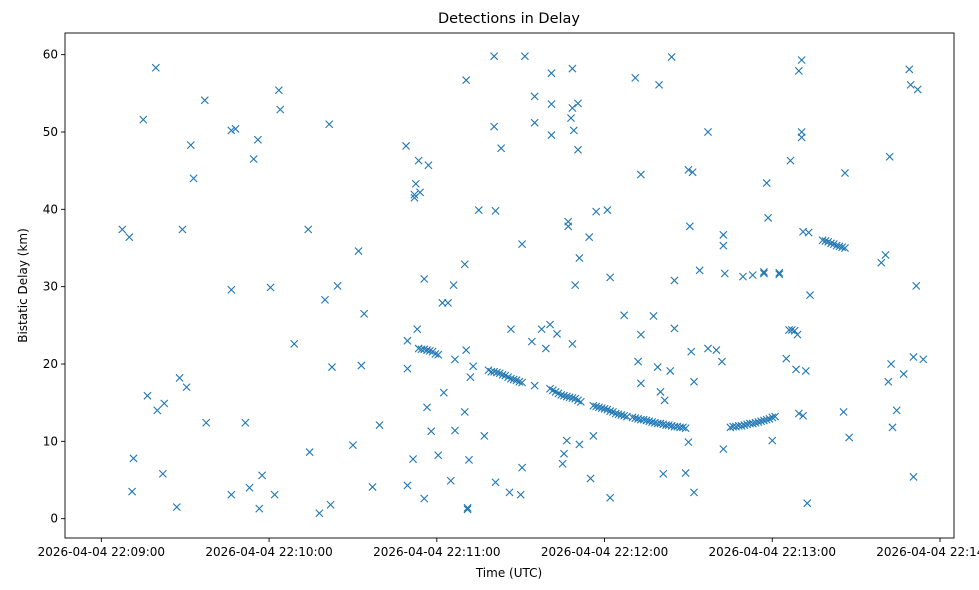 This screenshot has height=590, width=979. What do you see at coordinates (508, 573) in the screenshot?
I see `x-axis-label: Time (UTC)` at bounding box center [508, 573].